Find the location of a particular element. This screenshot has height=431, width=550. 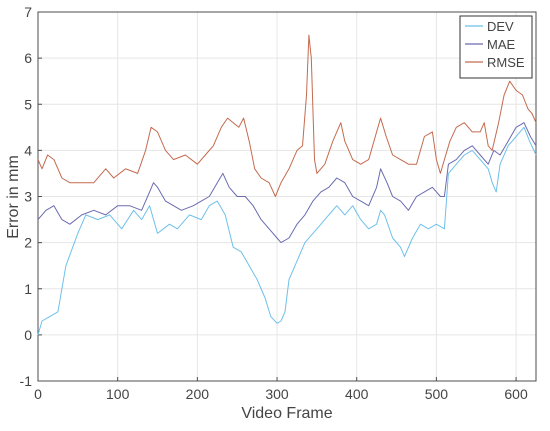

legend: DEV MAE RMSE is located at coordinates (496, 47).